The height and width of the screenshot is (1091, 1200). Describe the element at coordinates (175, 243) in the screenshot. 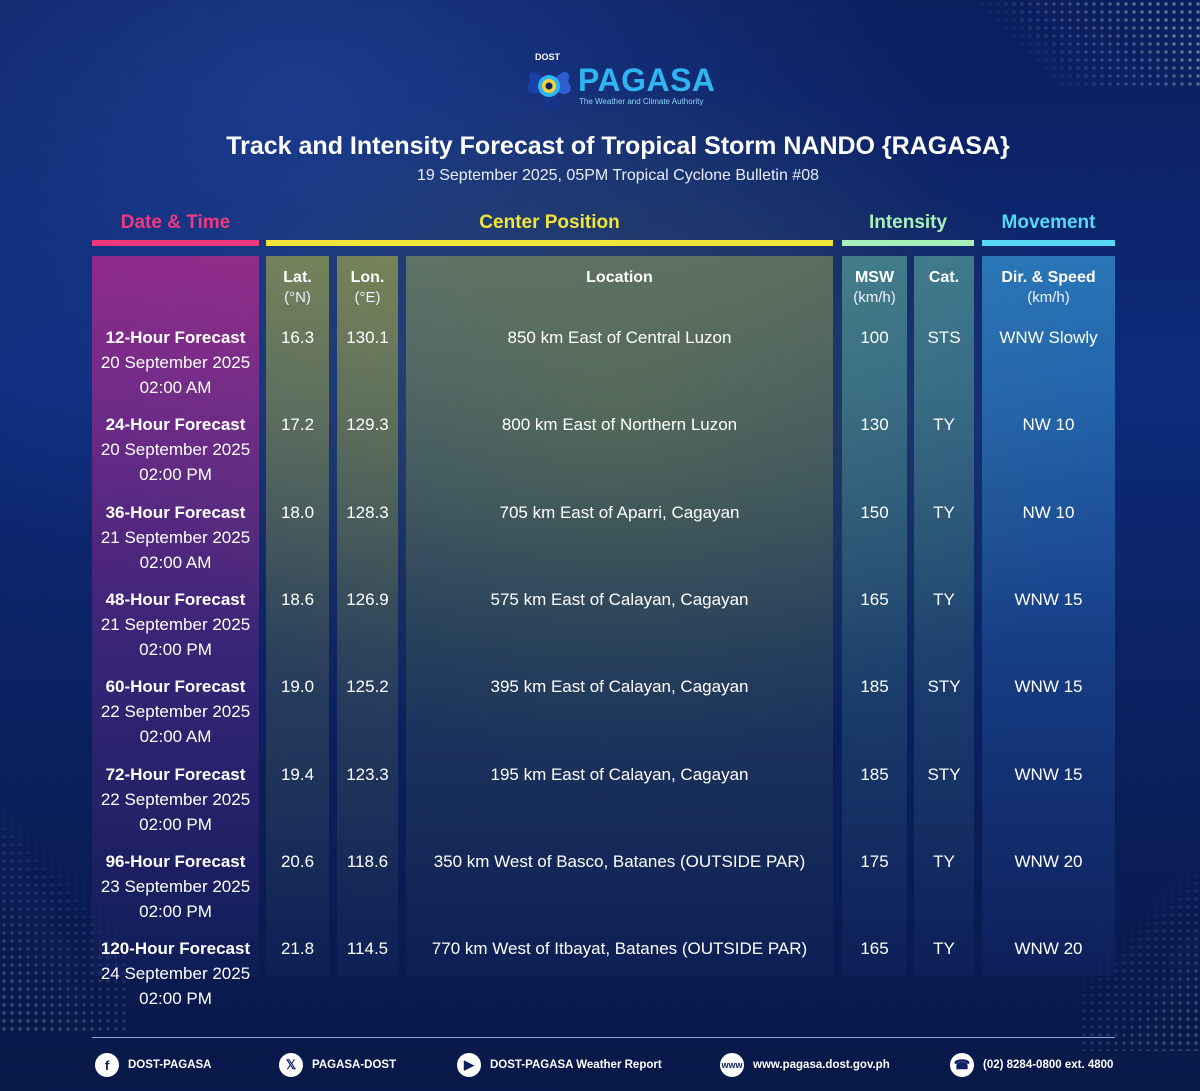

I see `group-bar-date-time` at that location.